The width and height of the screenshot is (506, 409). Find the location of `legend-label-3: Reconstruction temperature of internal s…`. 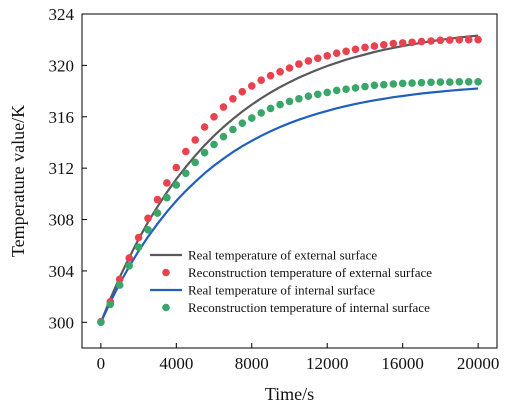

legend-label-3: Reconstruction temperature of internal s… is located at coordinates (309, 307).